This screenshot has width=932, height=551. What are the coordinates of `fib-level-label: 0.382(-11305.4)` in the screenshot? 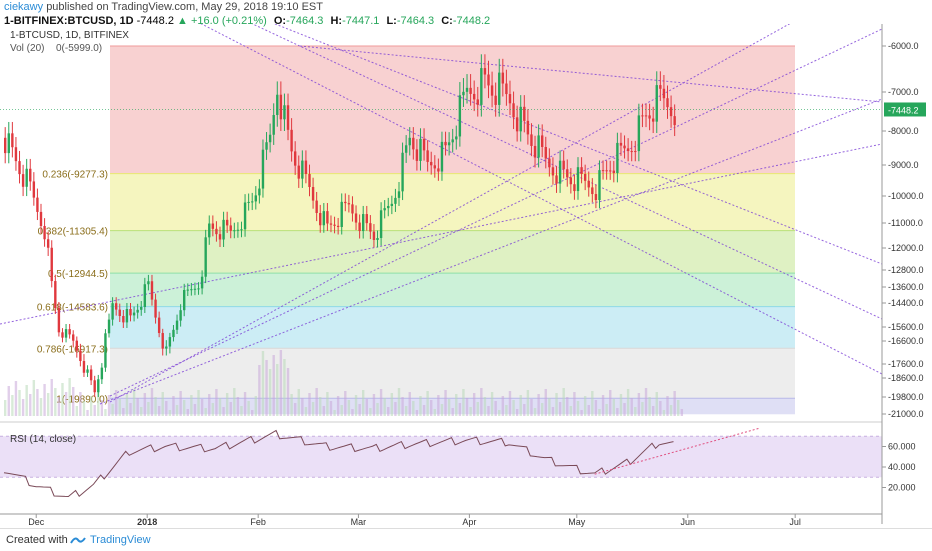 It's located at (73, 232).